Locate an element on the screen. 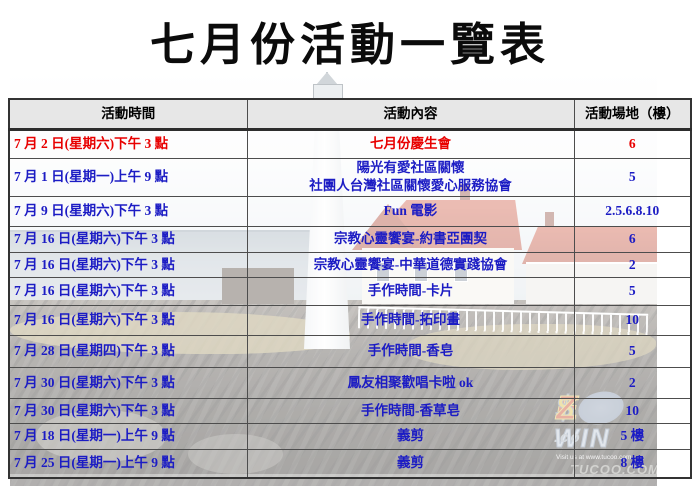  lighthouse-cap is located at coordinates (327, 78).